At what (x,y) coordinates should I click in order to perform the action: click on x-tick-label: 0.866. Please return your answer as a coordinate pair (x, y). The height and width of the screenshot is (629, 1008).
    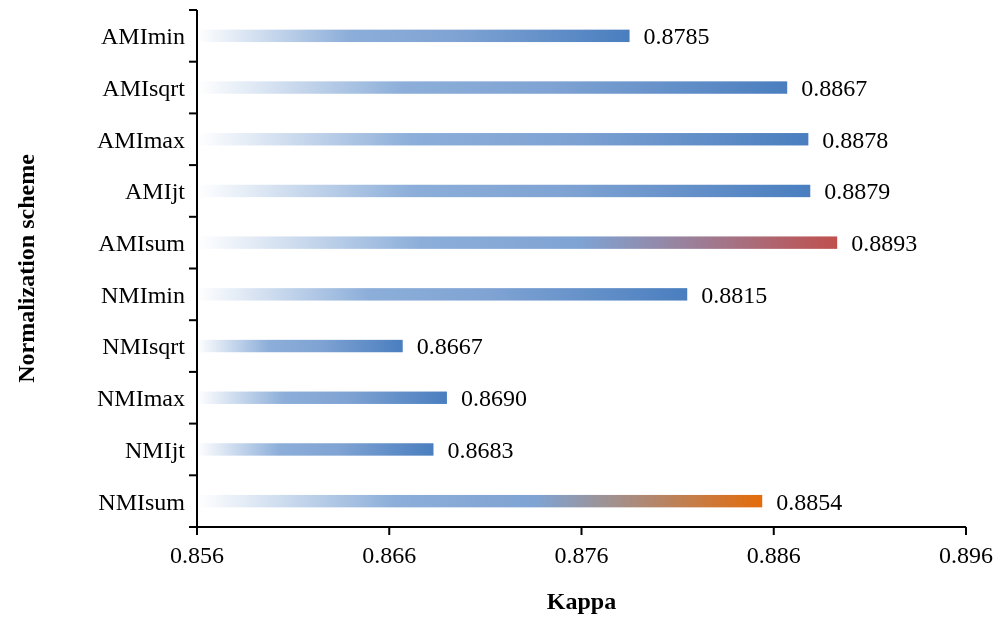
    Looking at the image, I should click on (389, 555).